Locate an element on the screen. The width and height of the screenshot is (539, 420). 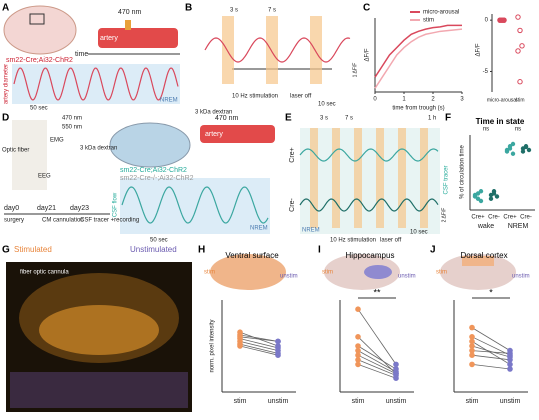
label: artery is located at coordinates (214, 134).